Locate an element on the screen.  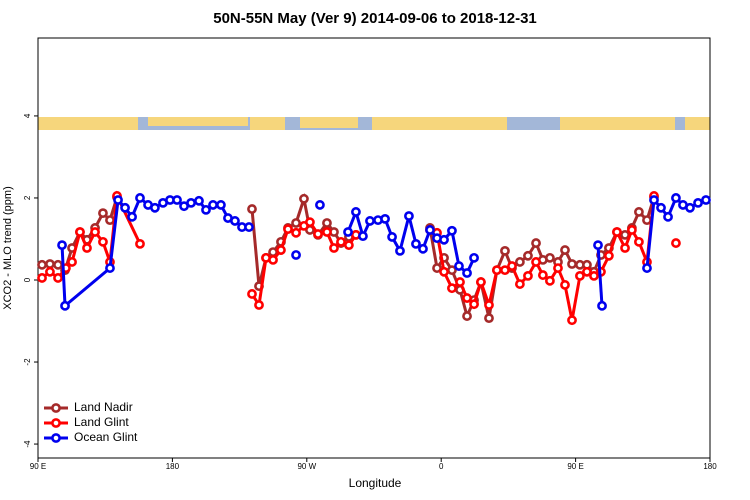
y-tick-label: -2 is located at coordinates (27, 362).